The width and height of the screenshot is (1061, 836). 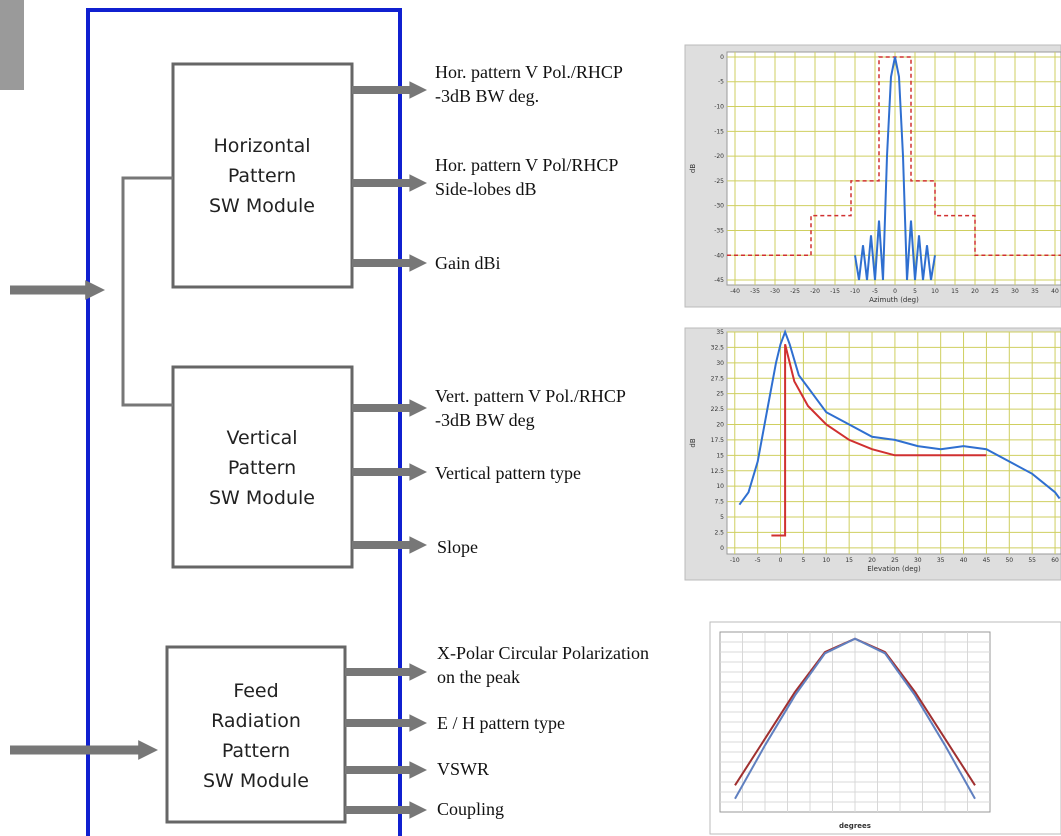 What do you see at coordinates (261, 146) in the screenshot?
I see `module-label: Horizontal` at bounding box center [261, 146].